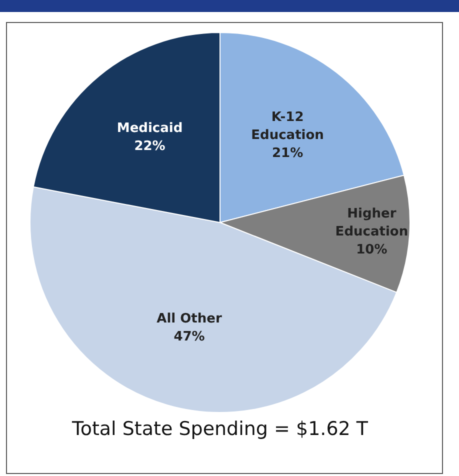 This screenshot has width=459, height=476. I want to click on data-label: 21%, so click(288, 153).